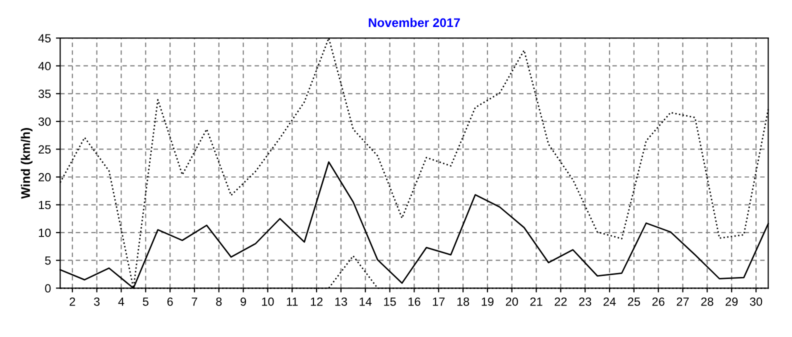 This screenshot has height=337, width=792. Describe the element at coordinates (585, 301) in the screenshot. I see `x-tick-label: 23` at that location.